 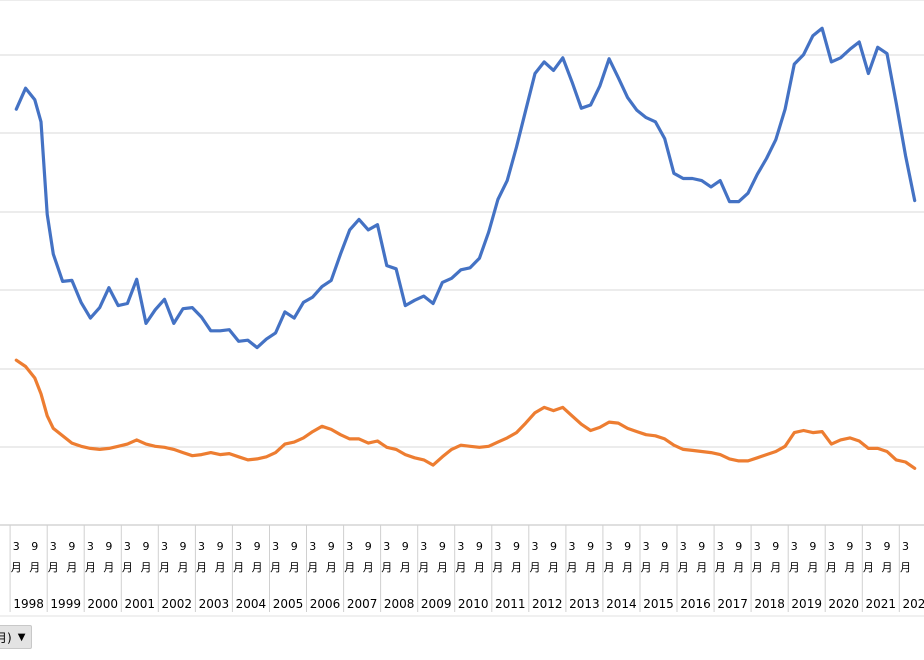 What do you see at coordinates (325, 604) in the screenshot?
I see `year-tick-label: 2006` at bounding box center [325, 604].